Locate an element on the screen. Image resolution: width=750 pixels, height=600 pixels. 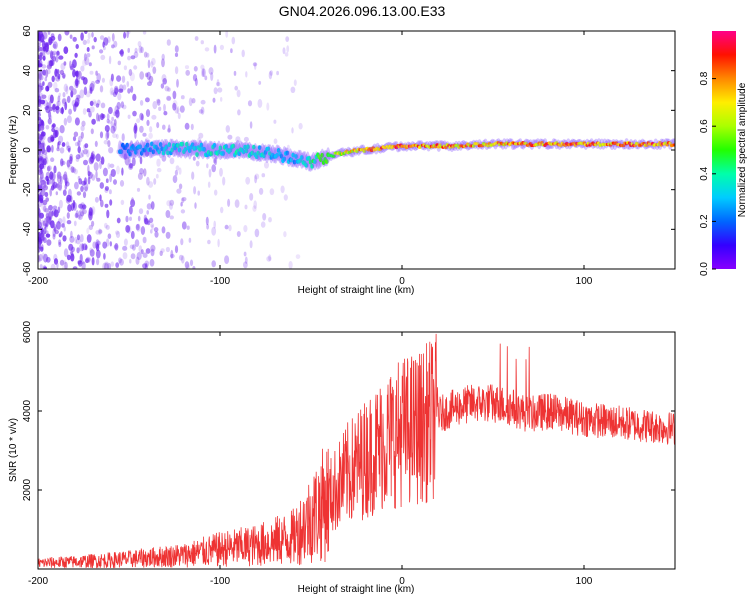
spectrogram-y-tick-label: 20 is located at coordinates (27, 110).